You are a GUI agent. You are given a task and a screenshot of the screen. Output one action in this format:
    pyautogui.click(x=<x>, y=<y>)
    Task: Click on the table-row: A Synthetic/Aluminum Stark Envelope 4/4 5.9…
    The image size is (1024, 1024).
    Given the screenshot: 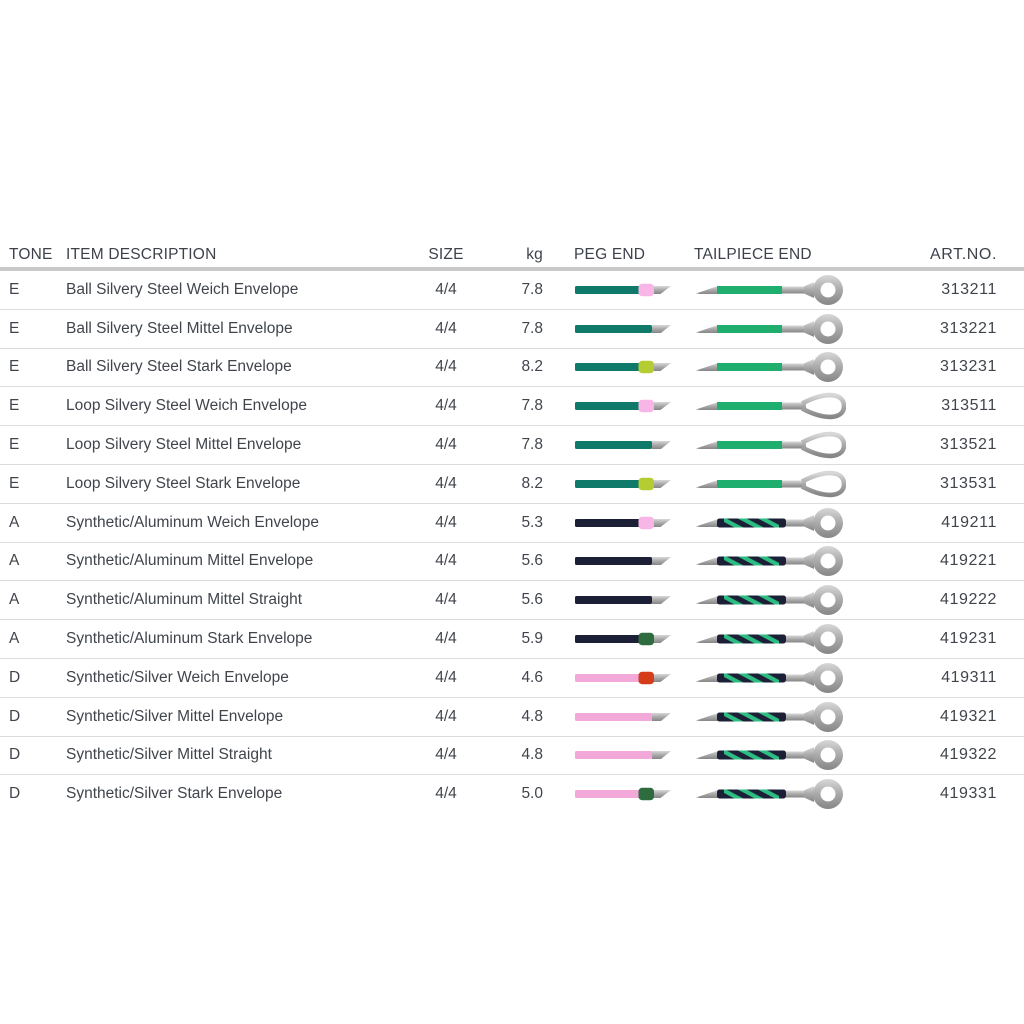 What is the action you would take?
    pyautogui.click(x=512, y=639)
    